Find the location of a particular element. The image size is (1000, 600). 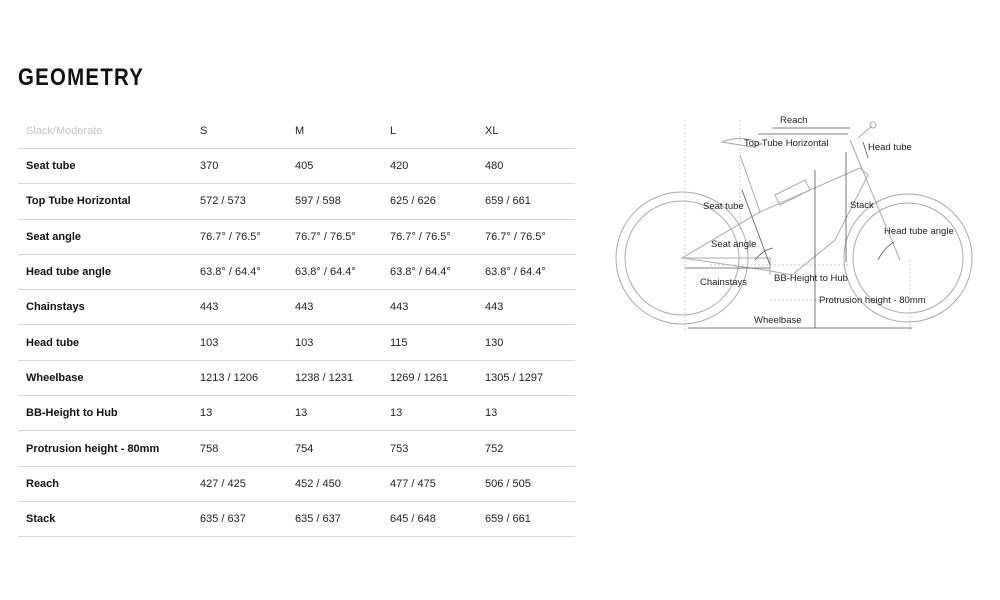

row-label: Top Tube Horizontal is located at coordinates (109, 201).